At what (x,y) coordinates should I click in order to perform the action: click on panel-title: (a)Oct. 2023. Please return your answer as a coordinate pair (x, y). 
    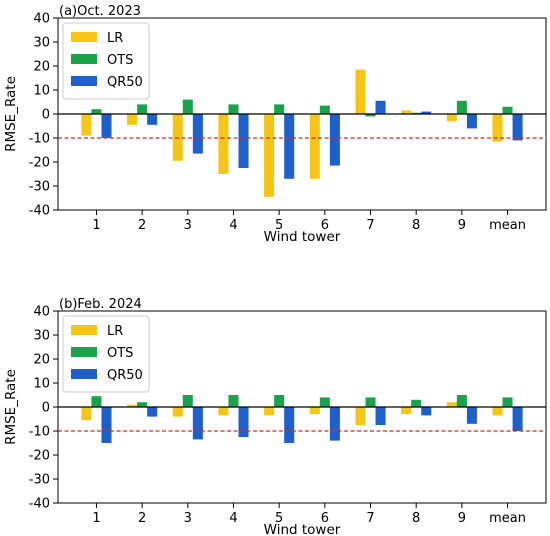
    Looking at the image, I should click on (100, 11).